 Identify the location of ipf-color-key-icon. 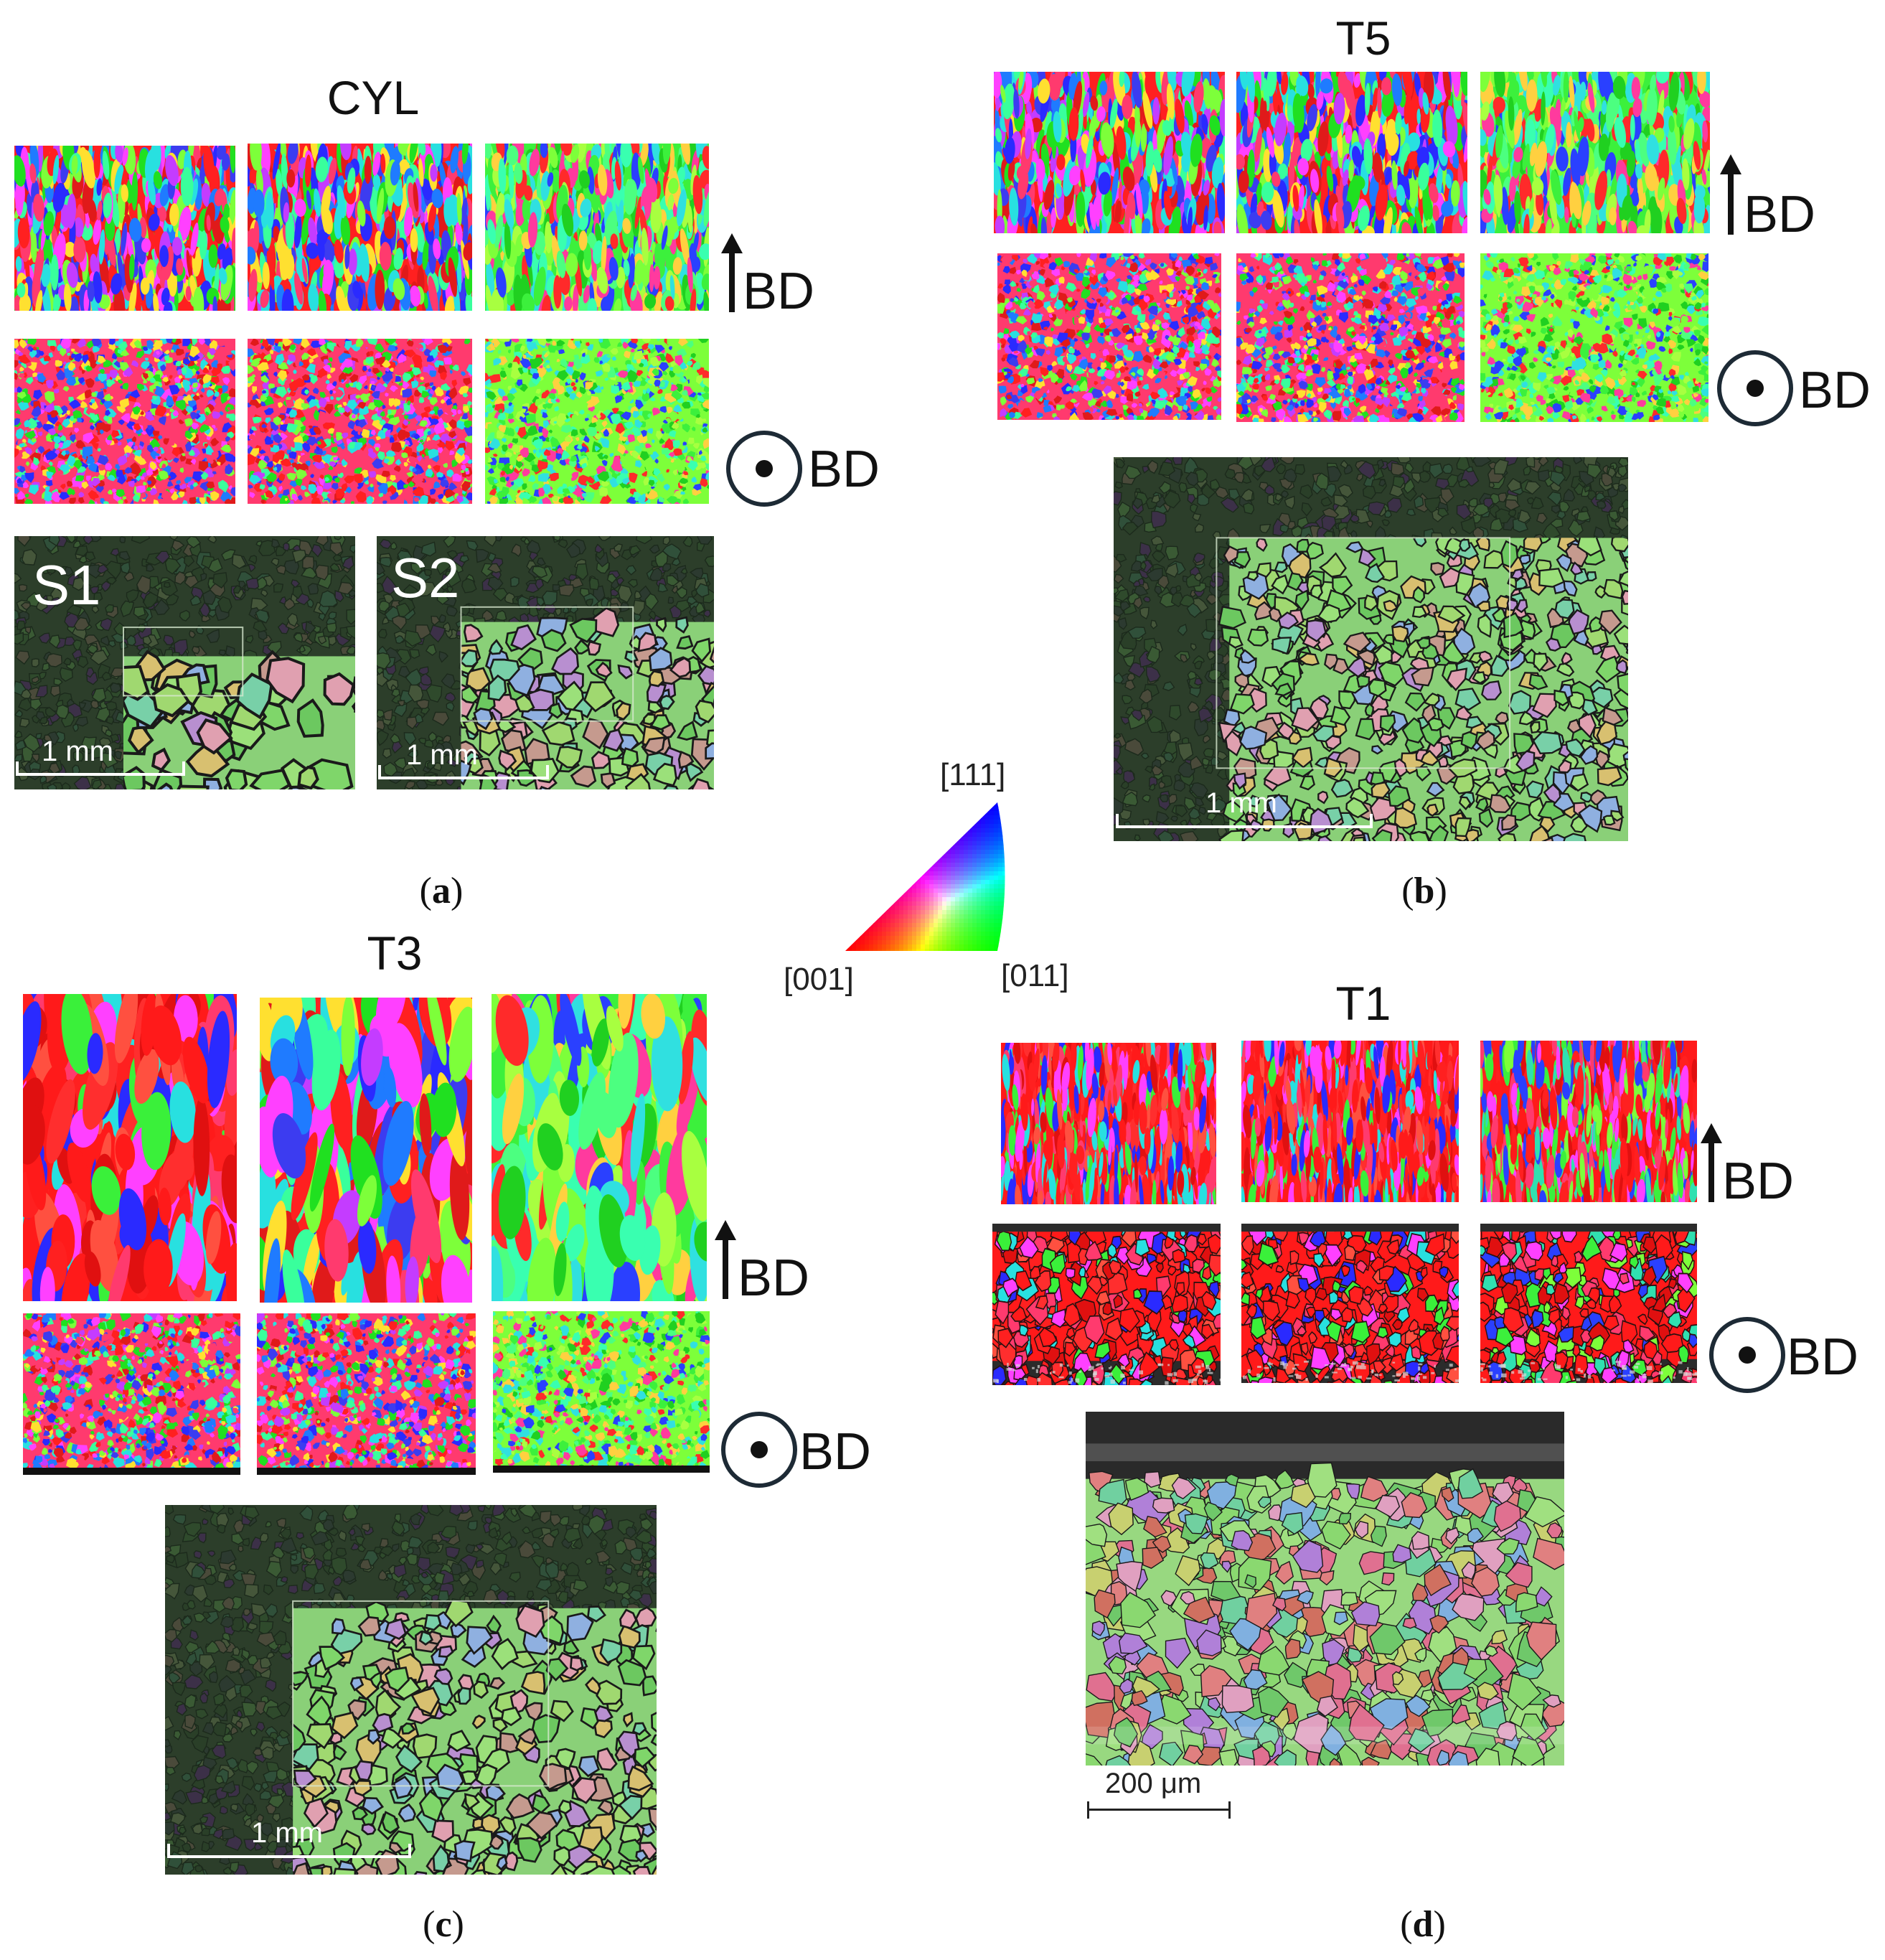
(931, 875).